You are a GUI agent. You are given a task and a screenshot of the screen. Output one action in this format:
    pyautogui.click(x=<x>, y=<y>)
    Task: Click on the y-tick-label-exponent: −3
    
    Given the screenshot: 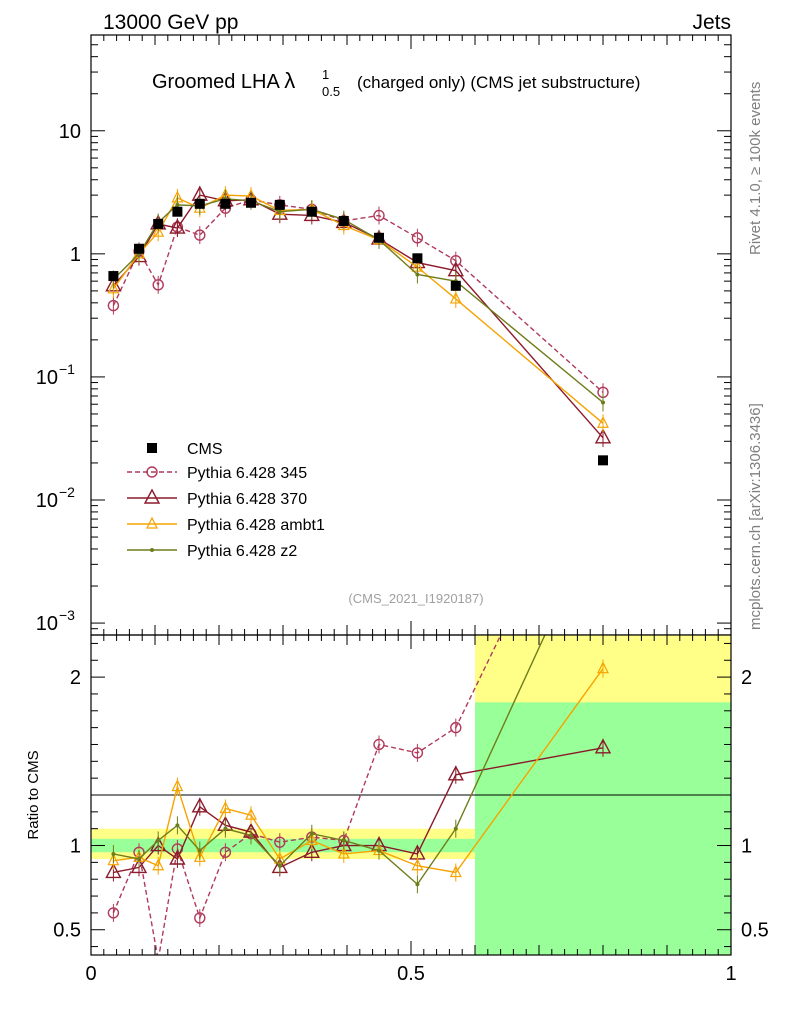 What is the action you would take?
    pyautogui.click(x=67, y=615)
    